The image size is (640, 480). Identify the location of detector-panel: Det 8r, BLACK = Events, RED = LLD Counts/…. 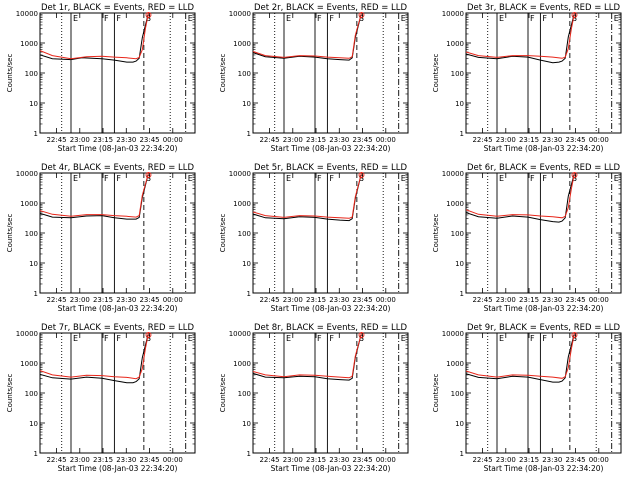
(314, 398).